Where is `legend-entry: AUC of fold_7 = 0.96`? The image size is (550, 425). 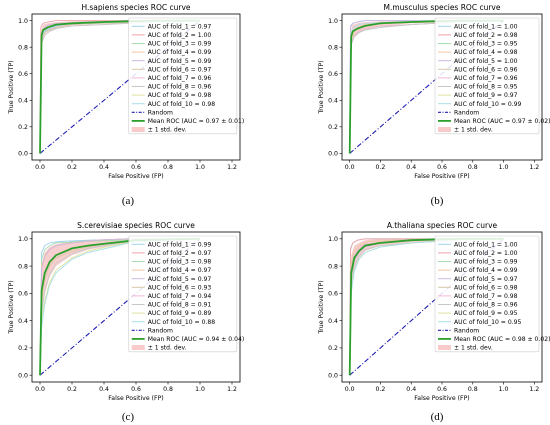 legend-entry: AUC of fold_7 = 0.96 is located at coordinates (486, 78).